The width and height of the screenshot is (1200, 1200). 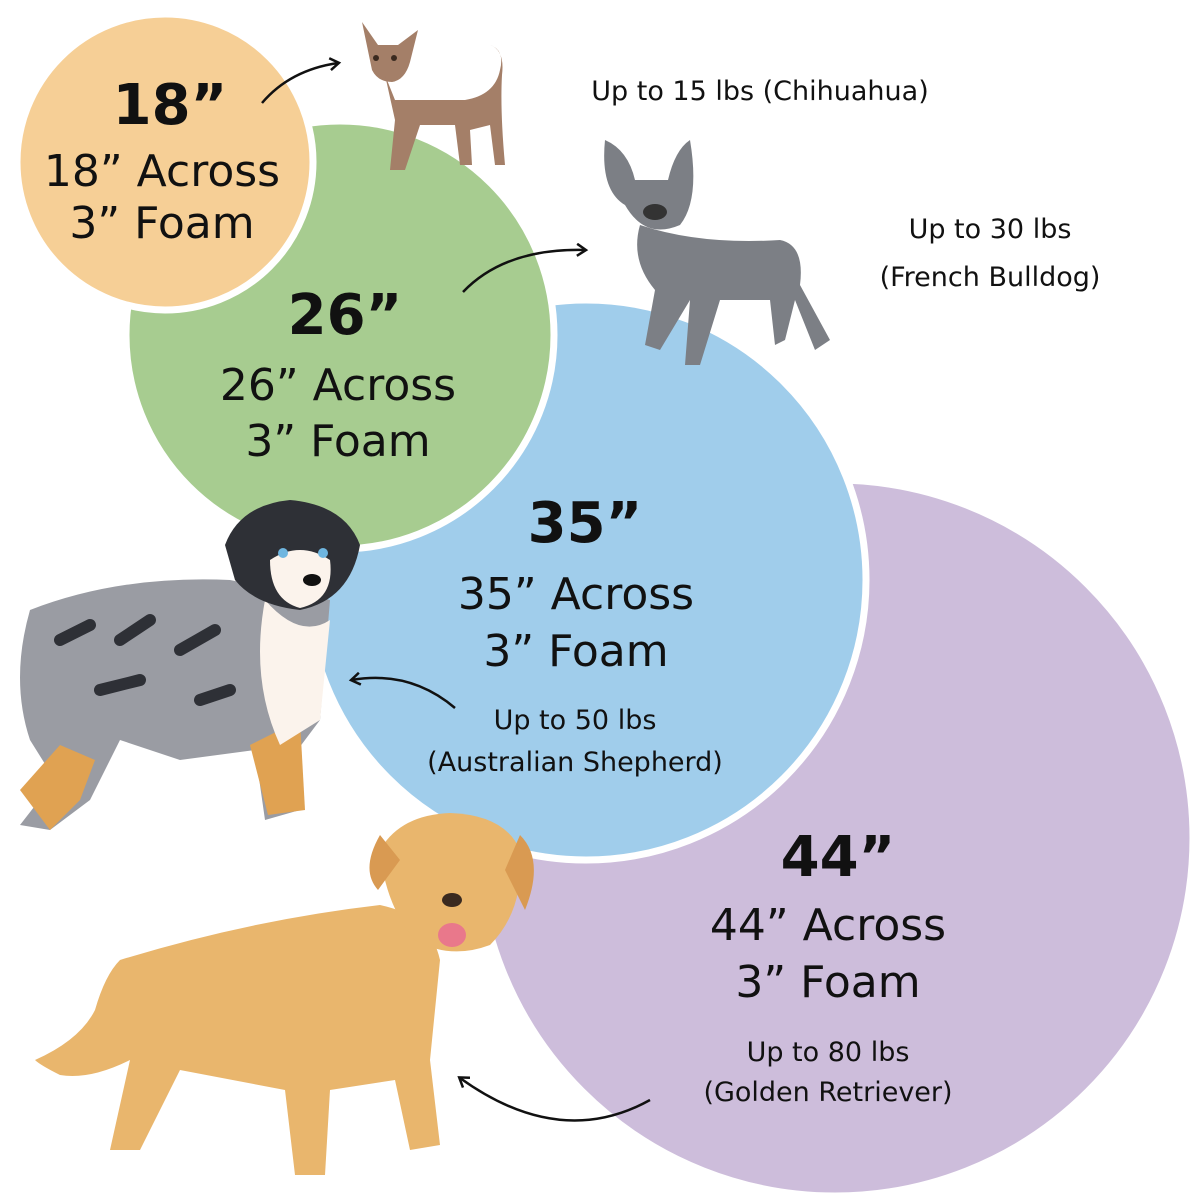 What do you see at coordinates (345, 315) in the screenshot?
I see `size-title-26: 26”` at bounding box center [345, 315].